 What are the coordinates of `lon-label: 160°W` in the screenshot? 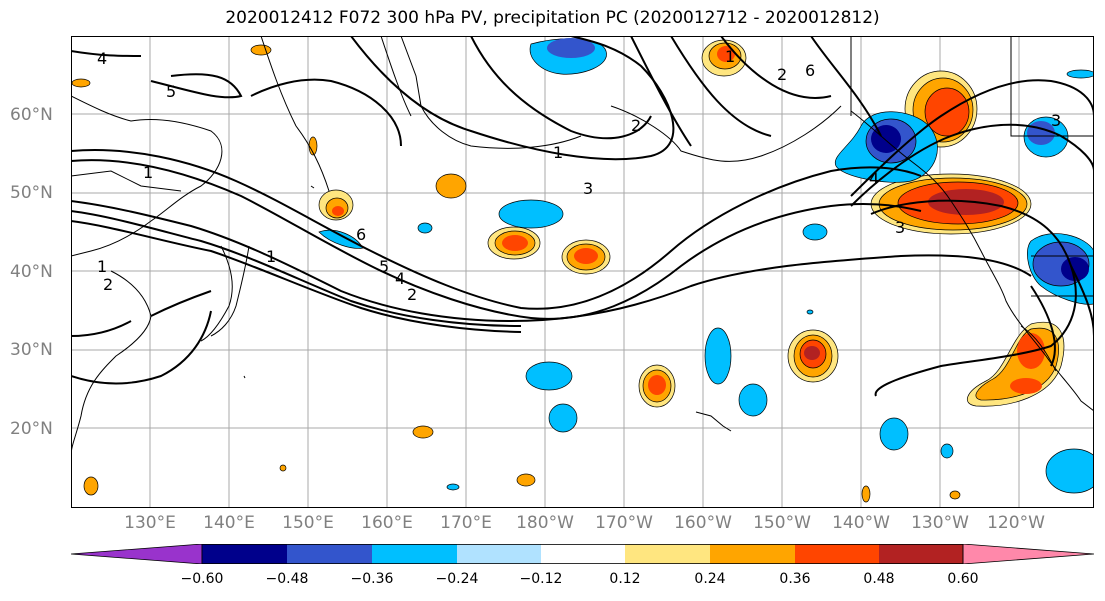 It's located at (703, 523).